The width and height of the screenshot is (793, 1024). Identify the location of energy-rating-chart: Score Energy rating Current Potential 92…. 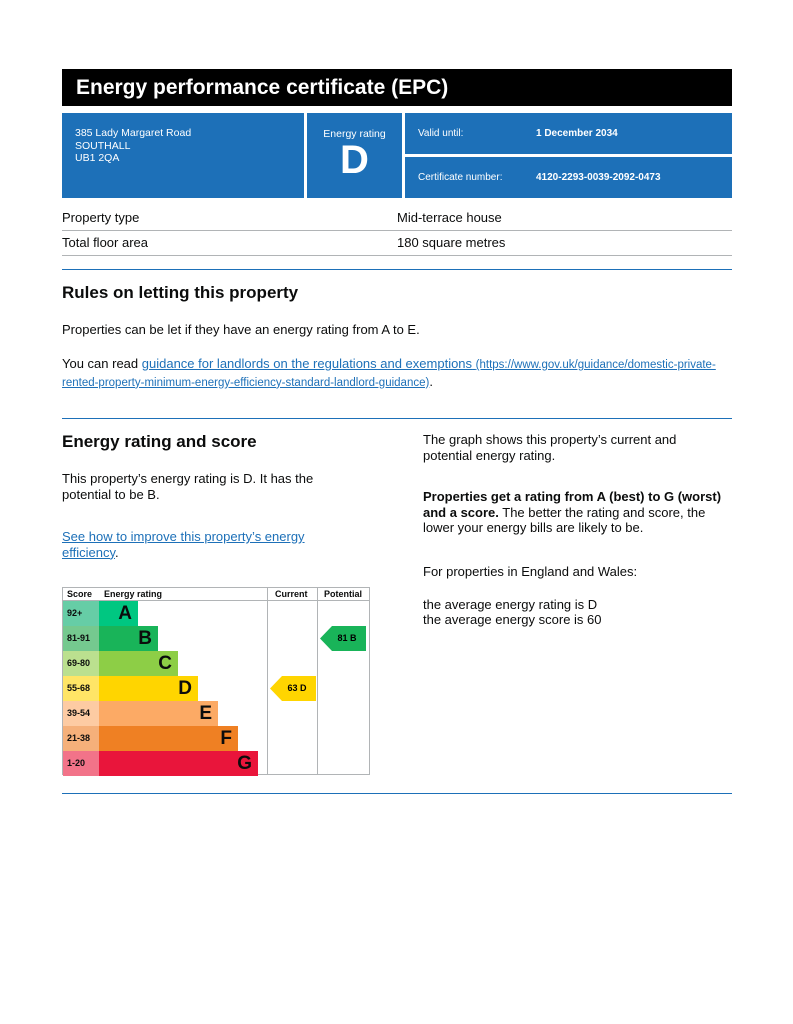
(216, 681).